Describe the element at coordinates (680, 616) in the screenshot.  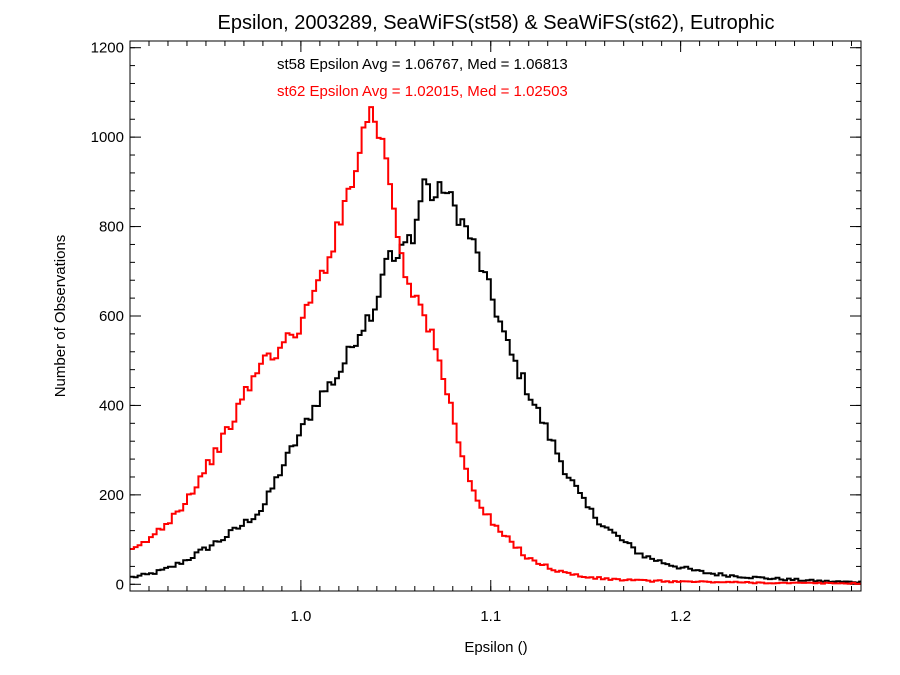
I see `x-tick-label: 1.2` at that location.